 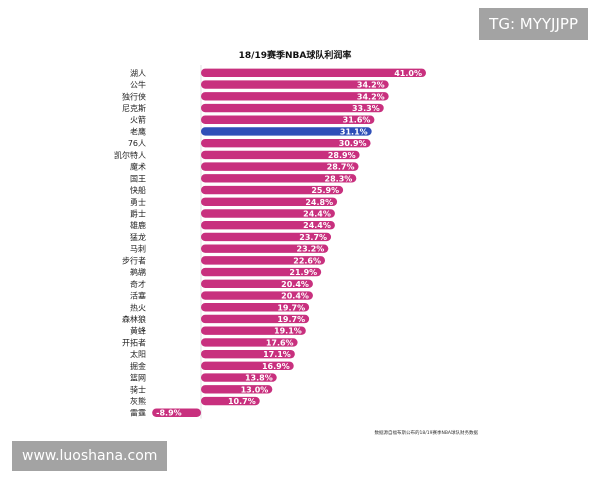 What do you see at coordinates (288, 331) in the screenshot?
I see `data-label: 19.1%` at bounding box center [288, 331].